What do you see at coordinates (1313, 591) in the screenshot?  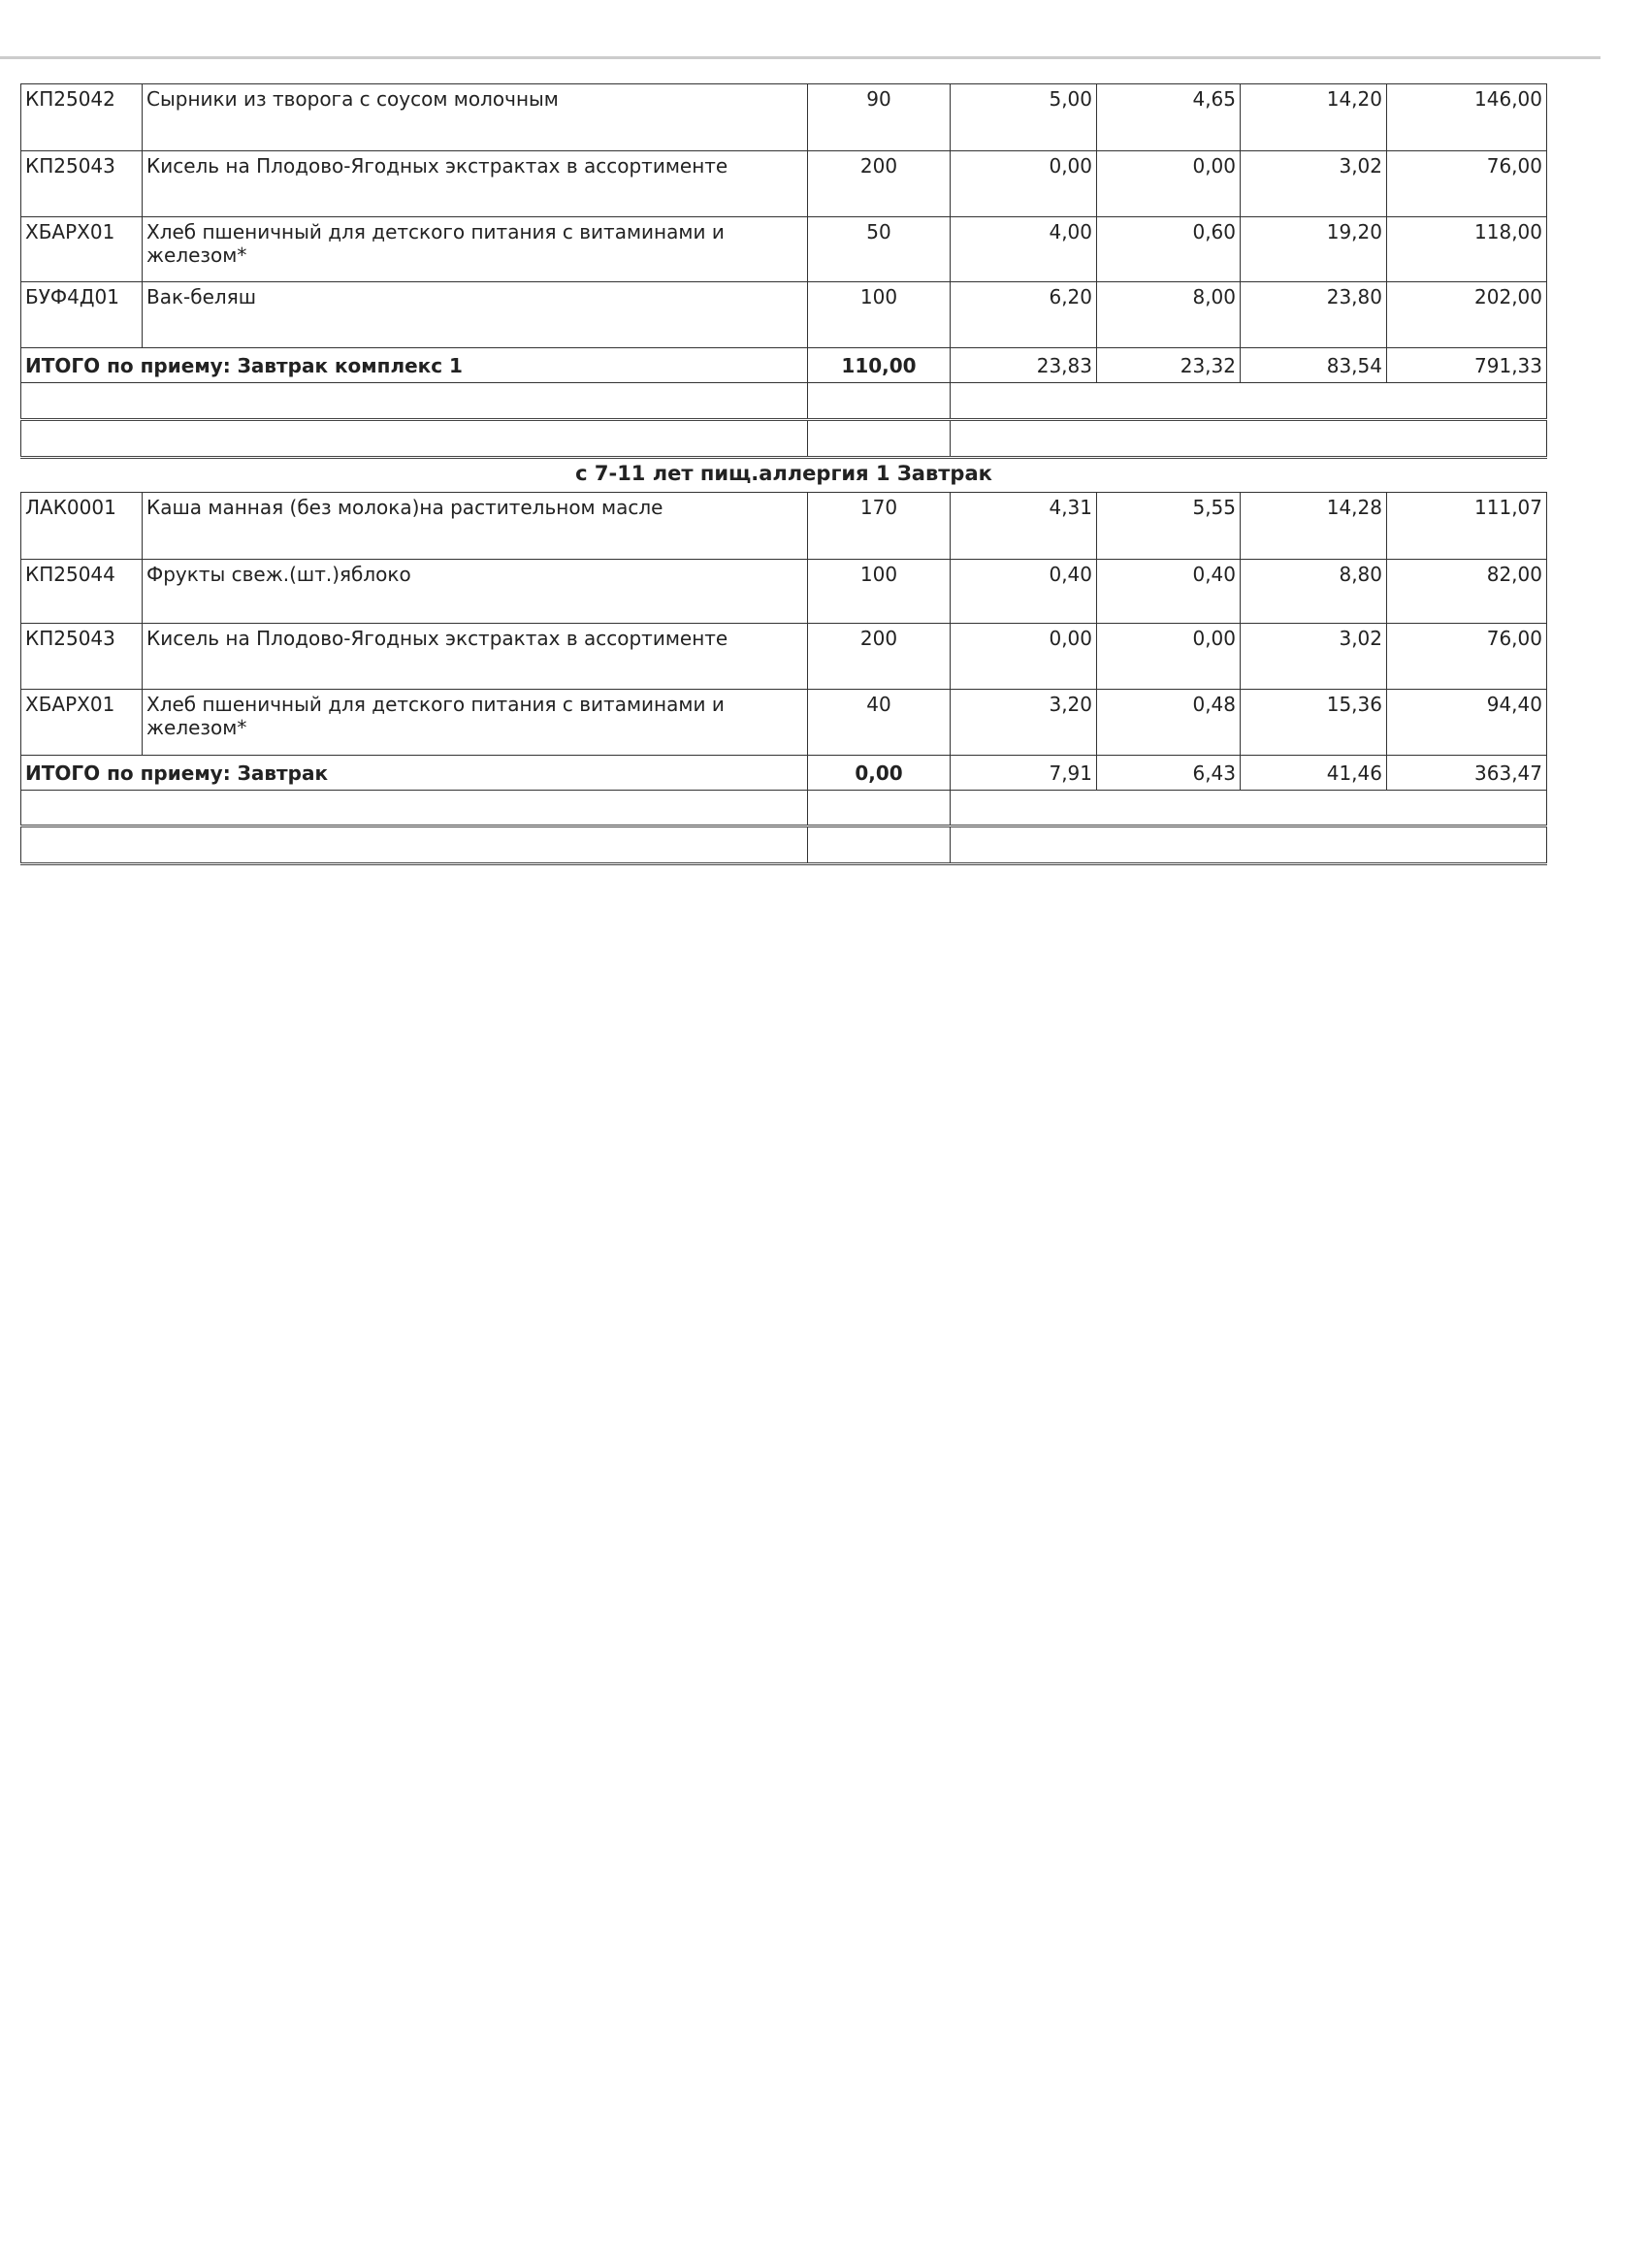 I see `cell-carbs: 8,80` at bounding box center [1313, 591].